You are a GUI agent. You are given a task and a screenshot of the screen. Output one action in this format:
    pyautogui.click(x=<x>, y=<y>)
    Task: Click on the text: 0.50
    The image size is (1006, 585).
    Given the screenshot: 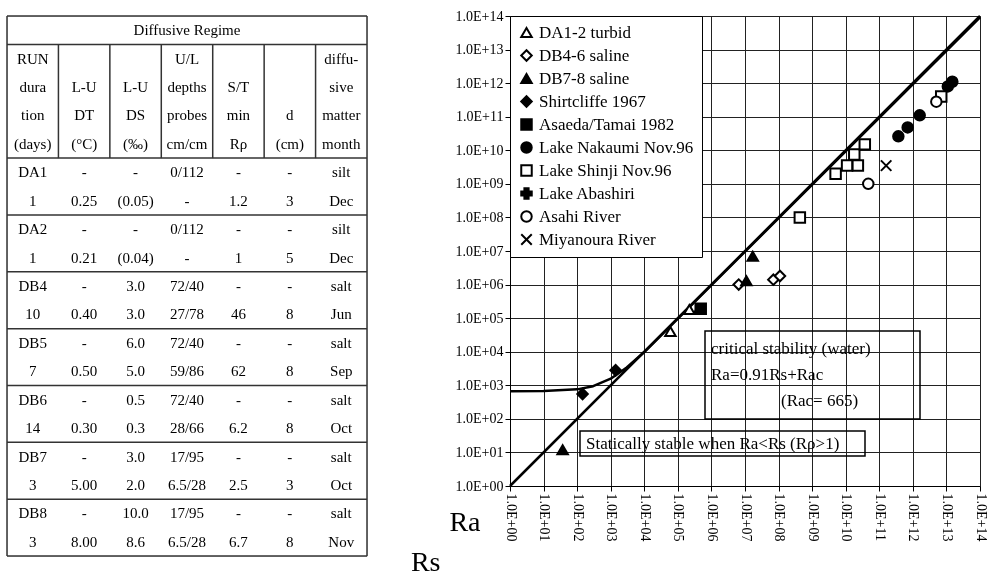 What is the action you would take?
    pyautogui.click(x=84, y=371)
    